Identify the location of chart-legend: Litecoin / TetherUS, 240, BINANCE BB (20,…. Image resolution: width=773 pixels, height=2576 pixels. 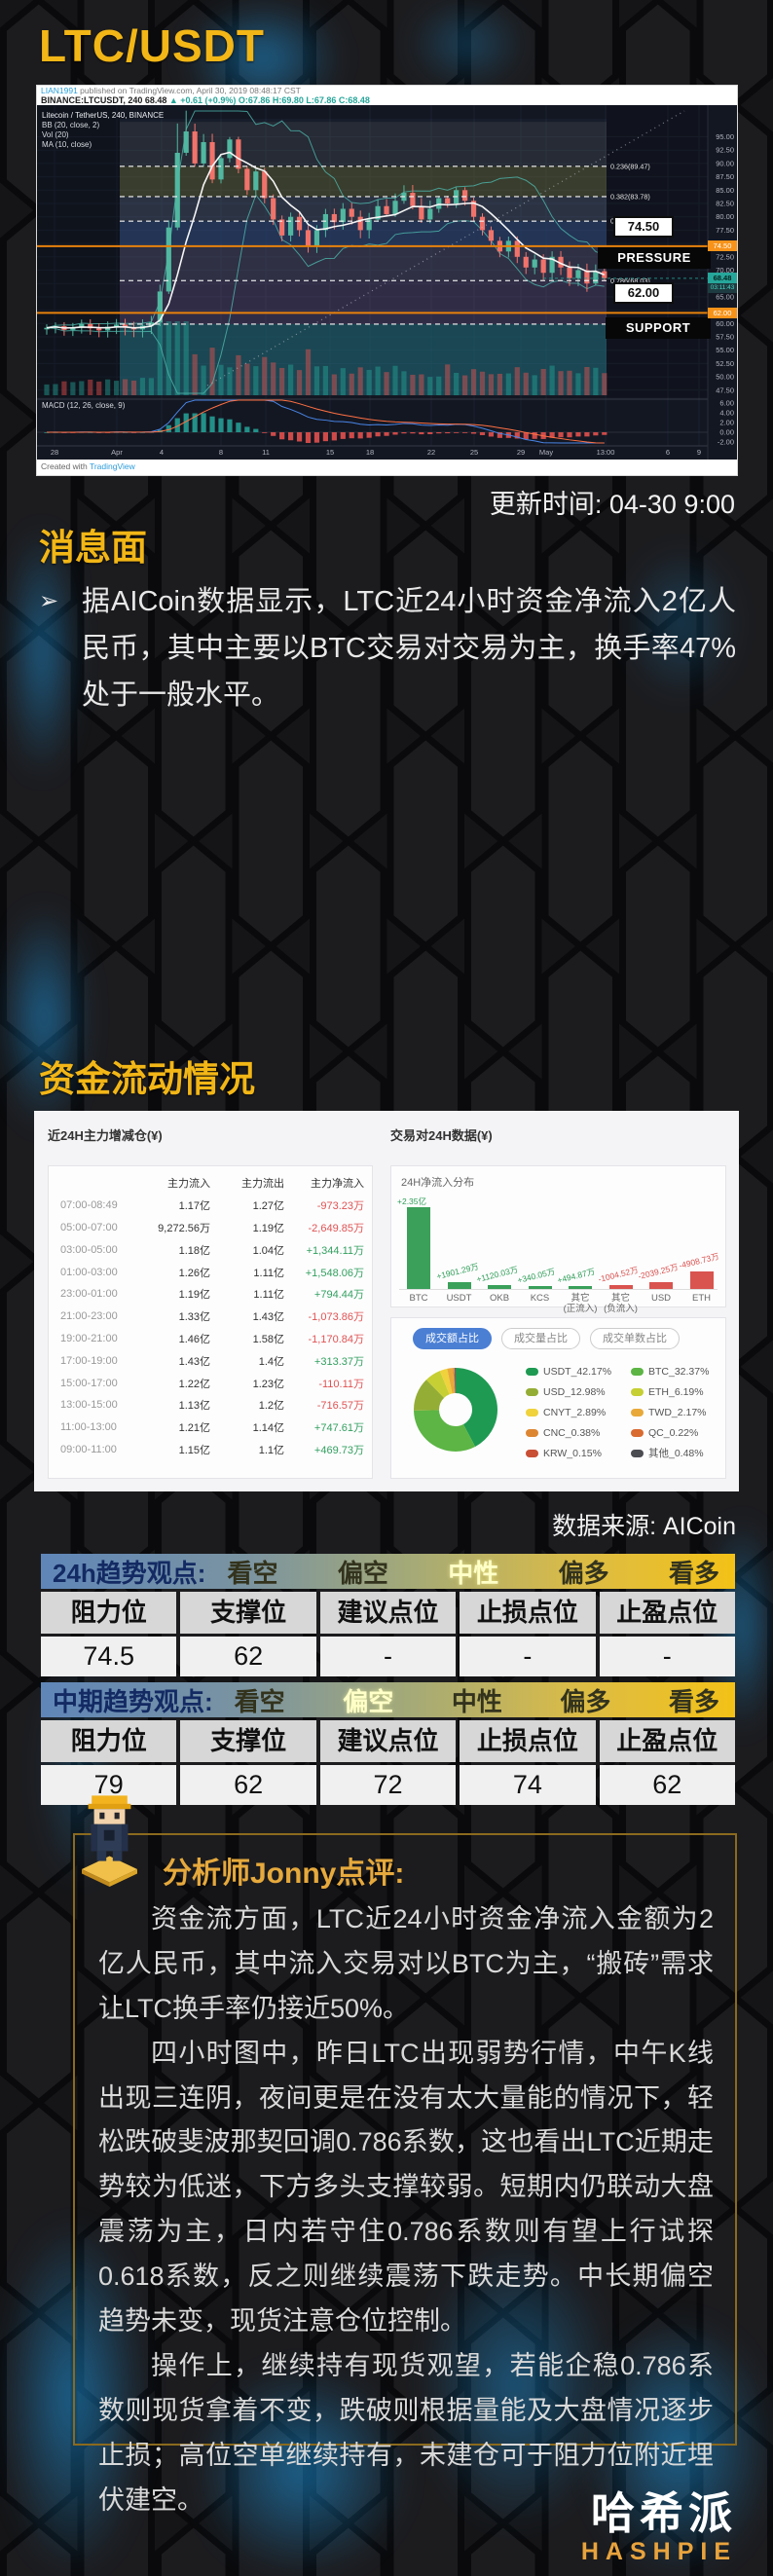
(103, 130).